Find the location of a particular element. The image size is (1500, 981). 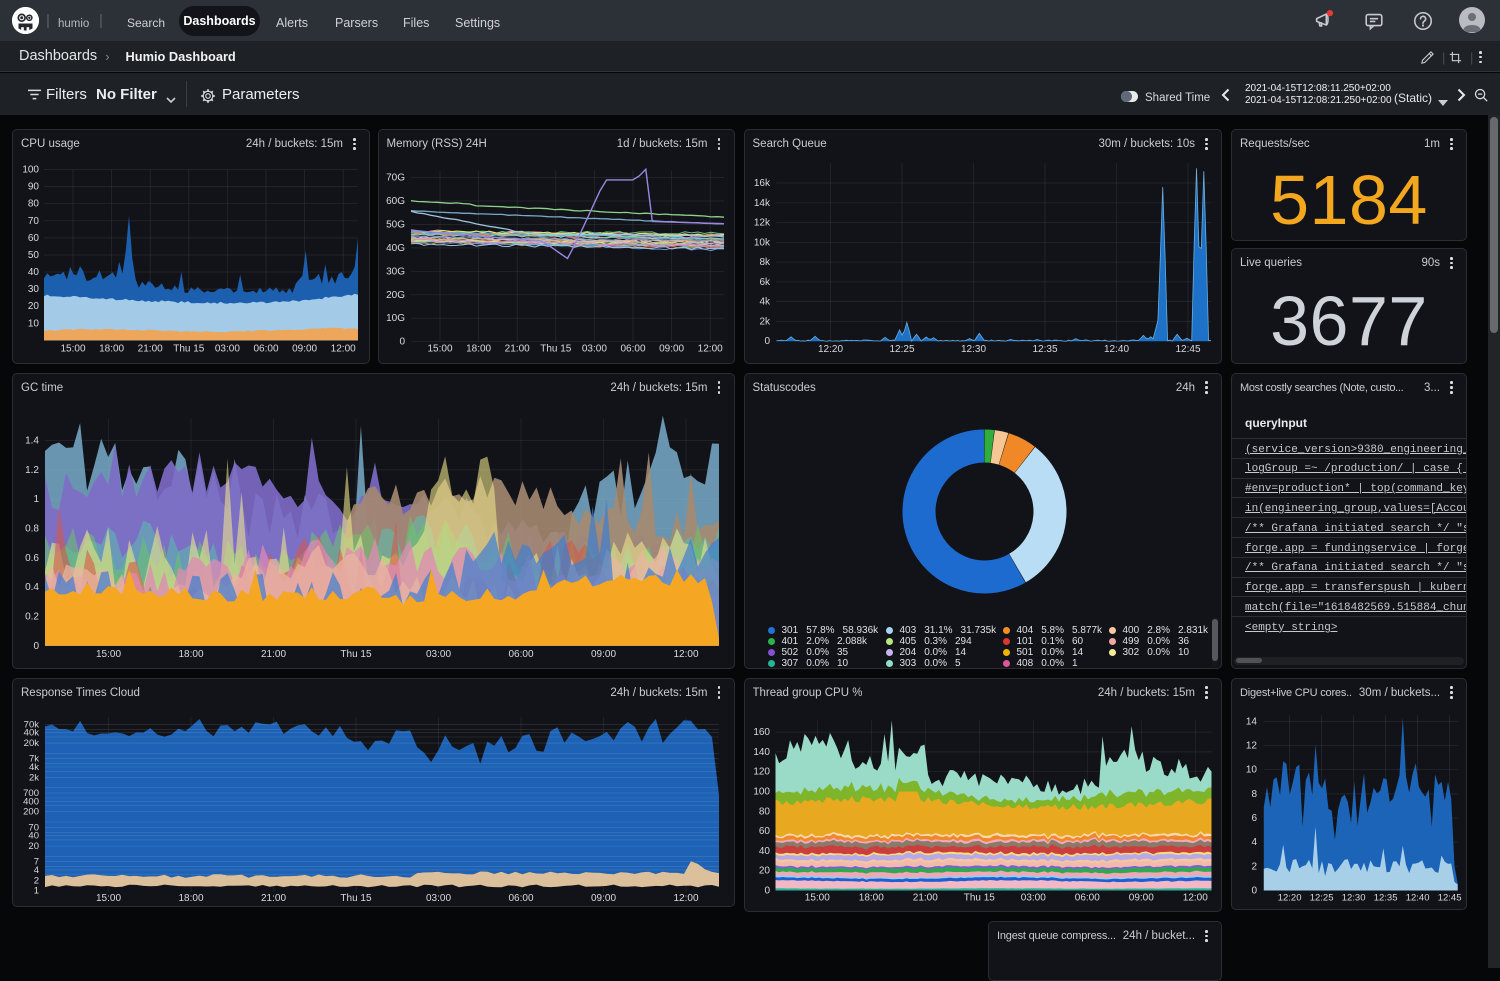

svg-text: 0.4 is located at coordinates (32, 587).